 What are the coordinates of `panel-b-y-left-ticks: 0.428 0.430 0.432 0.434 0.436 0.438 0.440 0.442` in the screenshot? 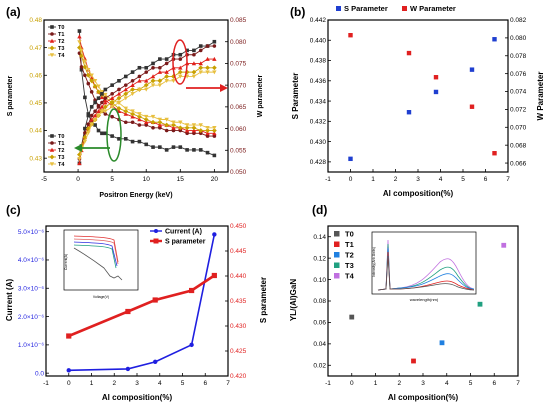 It's located at (320, 91).